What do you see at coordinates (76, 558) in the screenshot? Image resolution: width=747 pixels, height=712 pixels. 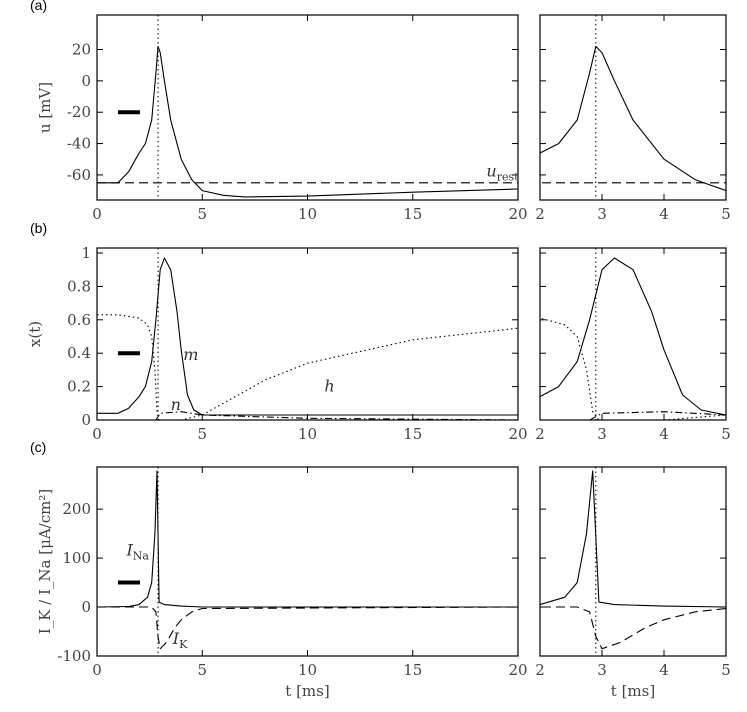 I see `y-tick-label: 100` at bounding box center [76, 558].